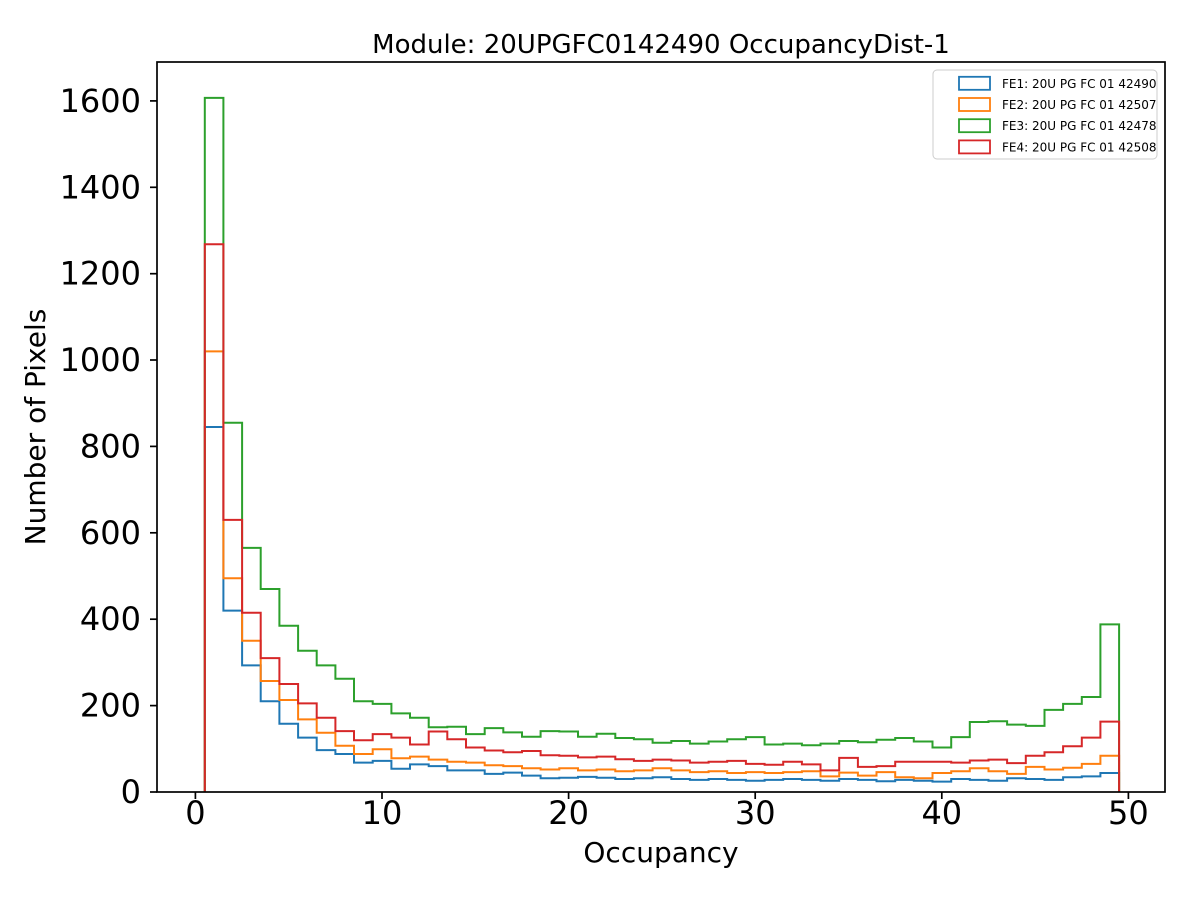 The width and height of the screenshot is (1200, 900). Describe the element at coordinates (1079, 84) in the screenshot. I see `legend-label-fe1: FE1: 20U PG FC 01 42490` at that location.